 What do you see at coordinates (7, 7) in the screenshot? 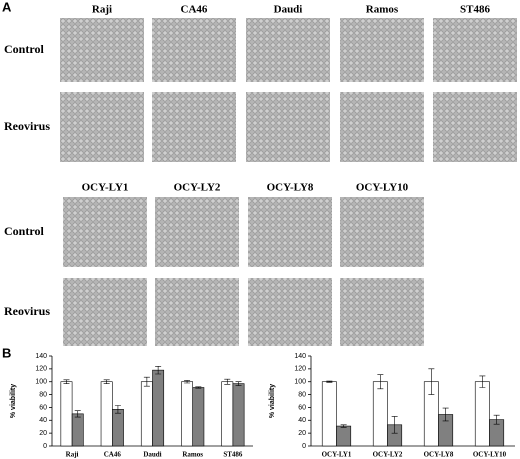
I see `panel-label: A` at bounding box center [7, 7].